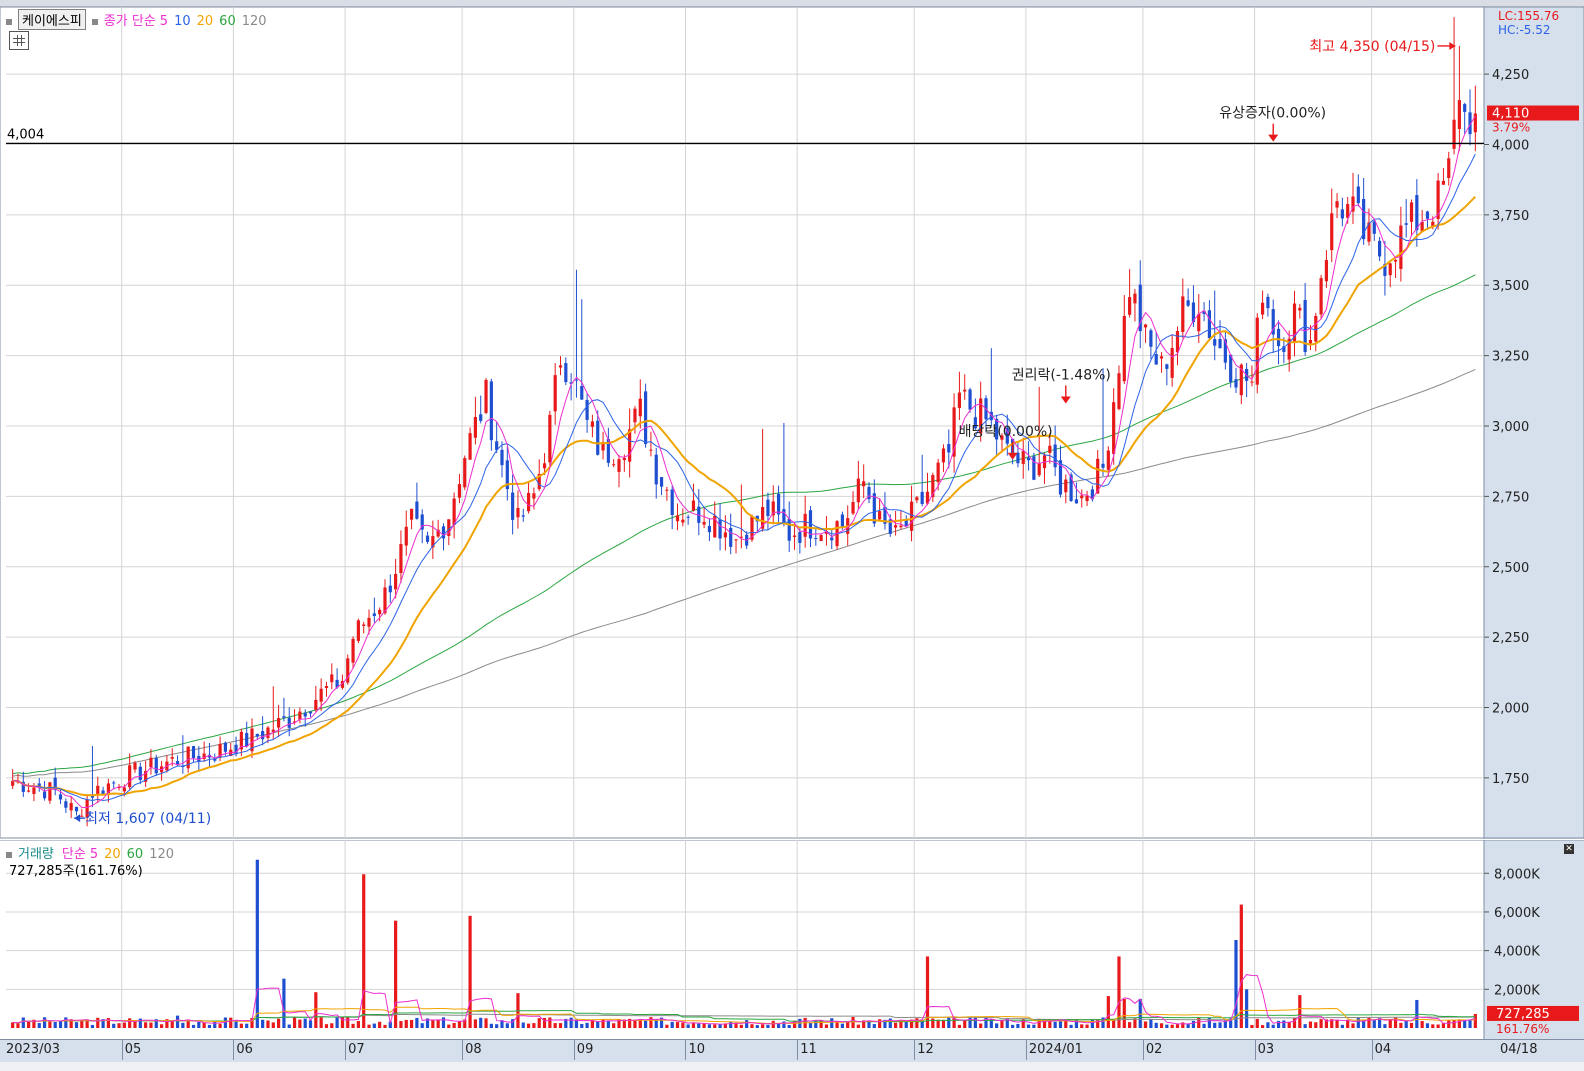 This screenshot has width=1584, height=1071. Describe the element at coordinates (686, 1050) in the screenshot. I see `date-tick` at that location.